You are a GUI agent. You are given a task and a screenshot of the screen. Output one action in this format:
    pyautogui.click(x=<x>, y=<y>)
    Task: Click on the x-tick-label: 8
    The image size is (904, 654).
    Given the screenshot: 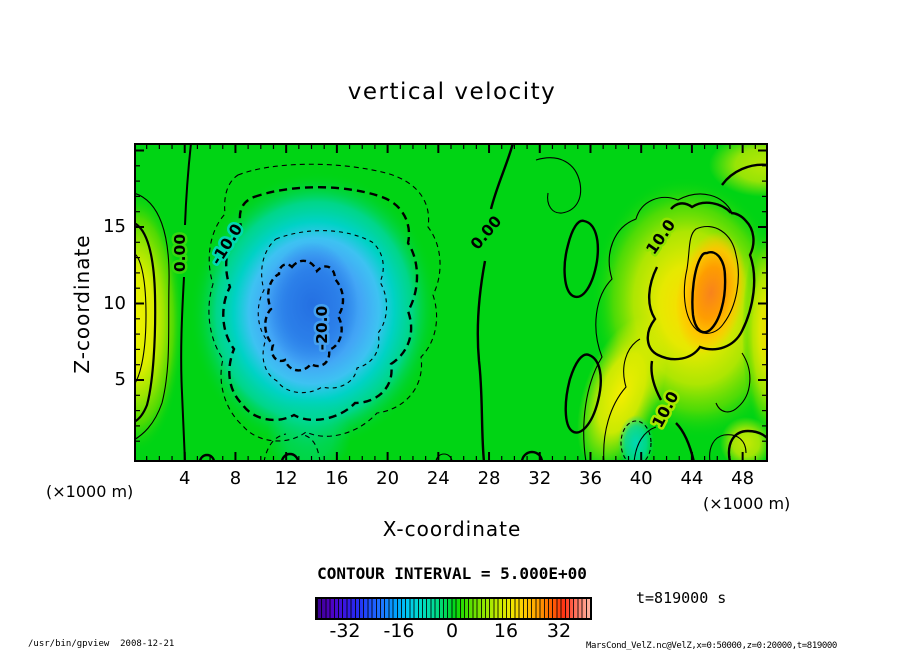 What is the action you would take?
    pyautogui.click(x=235, y=478)
    